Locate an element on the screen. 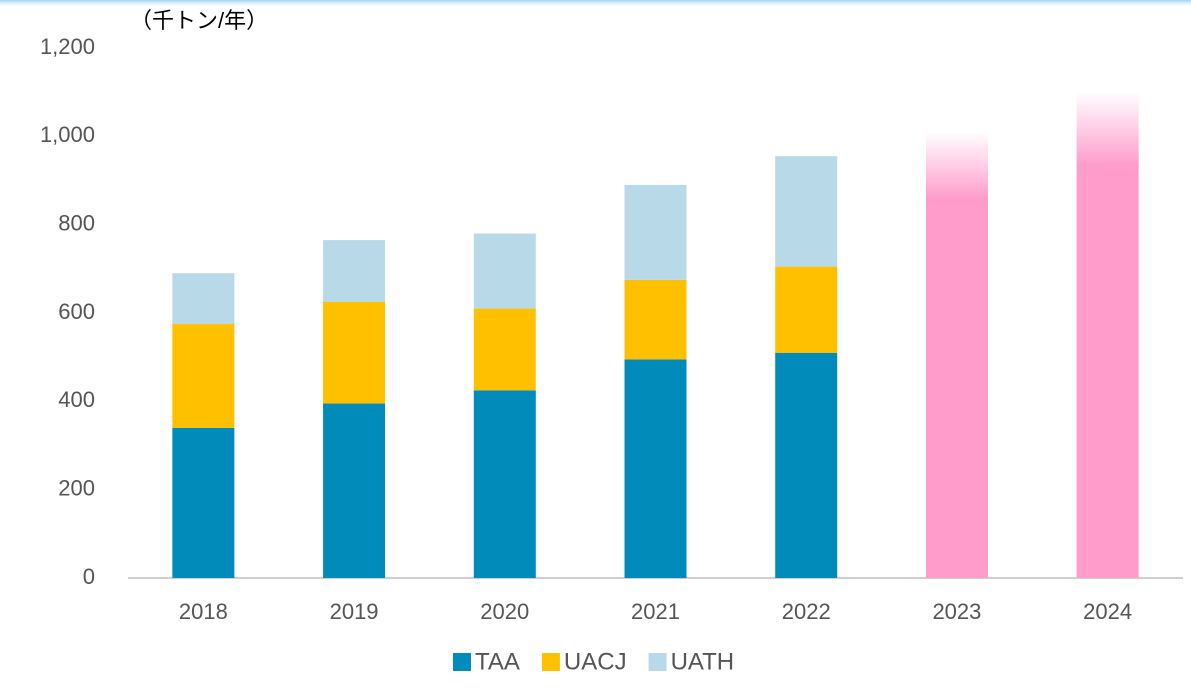 This screenshot has width=1191, height=688. x-tick-label: 2021 is located at coordinates (655, 611).